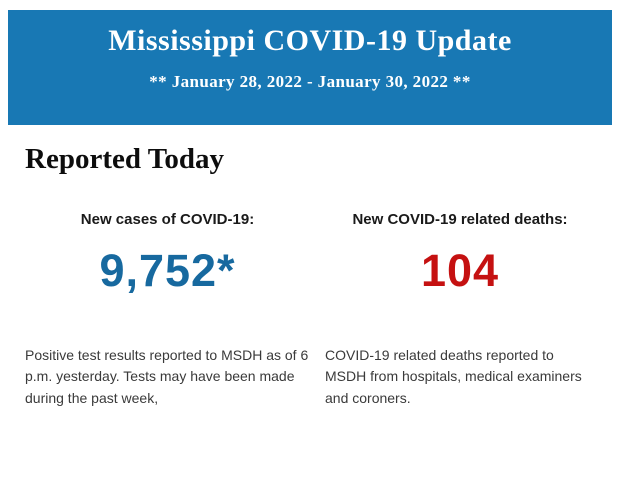  I want to click on new-deaths-label: New COVID-19 related deaths:, so click(460, 219).